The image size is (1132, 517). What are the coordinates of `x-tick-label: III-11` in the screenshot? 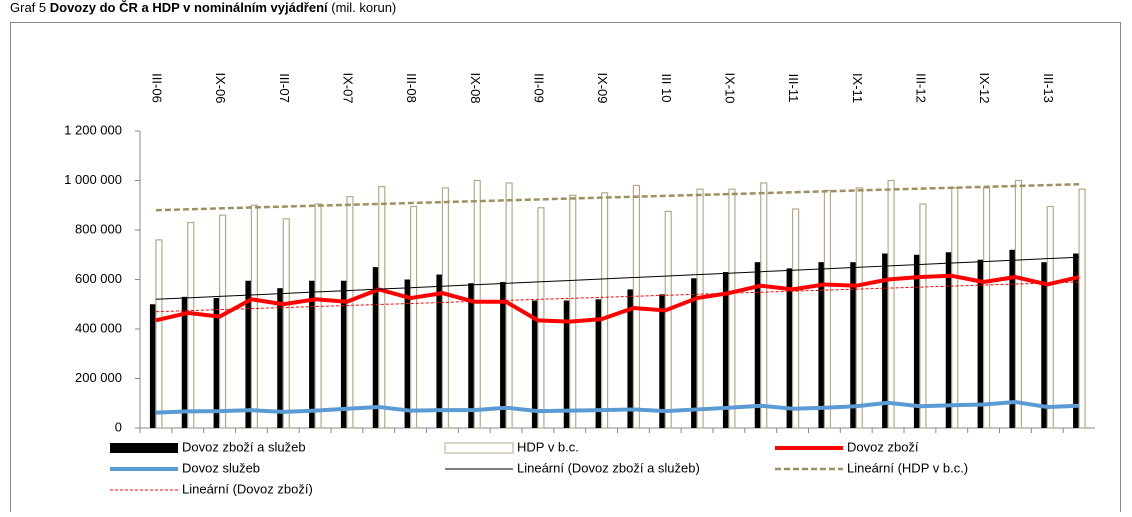 It's located at (793, 88).